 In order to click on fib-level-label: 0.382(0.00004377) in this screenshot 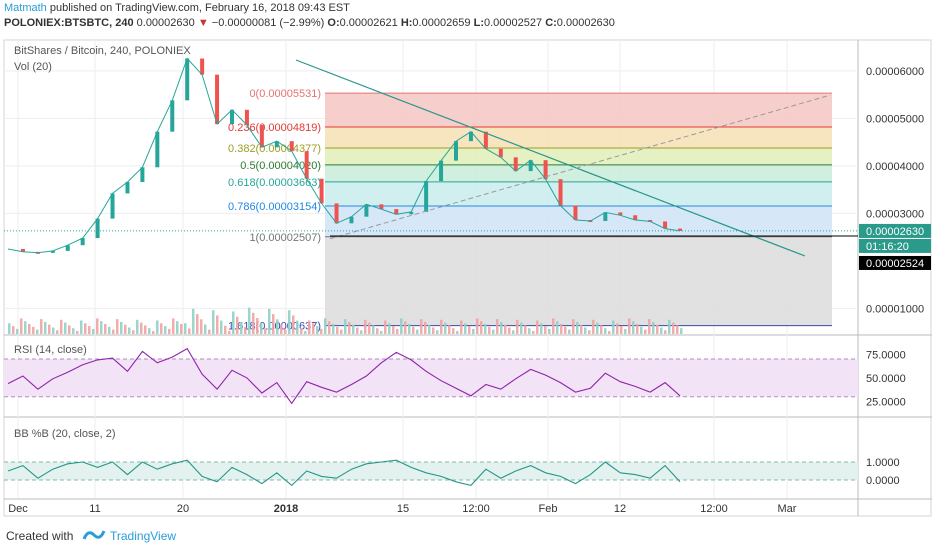, I will do `click(274, 149)`.